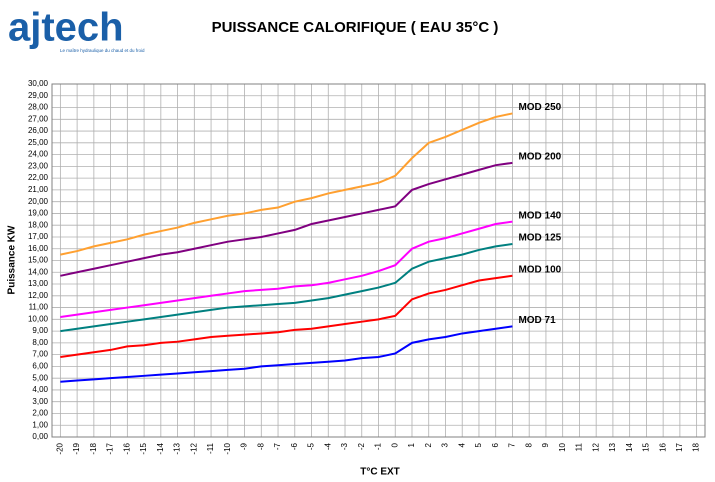 The image size is (715, 482). What do you see at coordinates (38, 213) in the screenshot?
I see `y-tick-label: 19,00` at bounding box center [38, 213].